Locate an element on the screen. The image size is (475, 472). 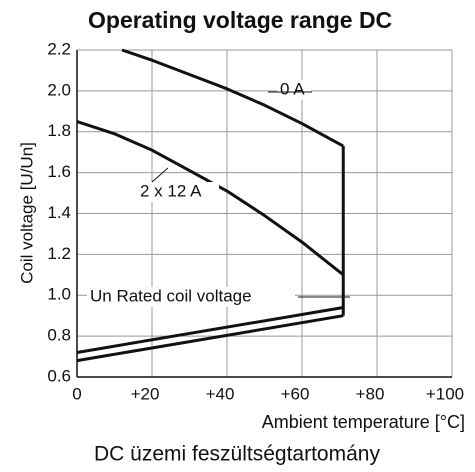
x-axis-label: Ambient temperature [°C] is located at coordinates (363, 422).